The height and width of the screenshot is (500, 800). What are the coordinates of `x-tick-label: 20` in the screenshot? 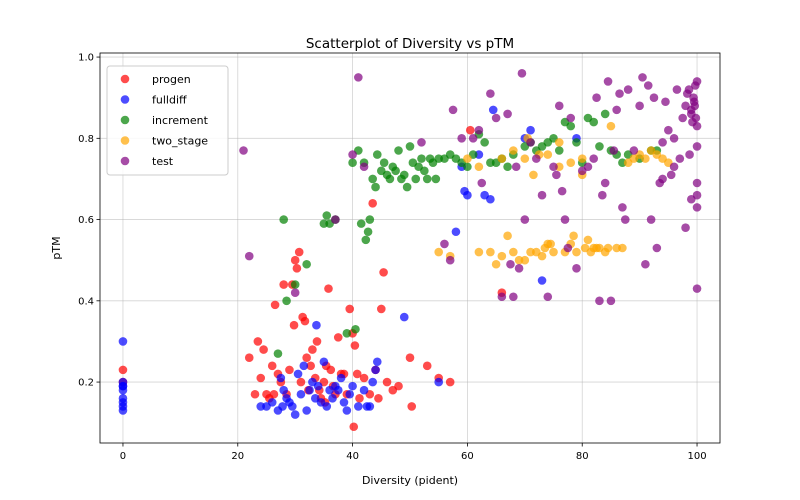 It's located at (237, 456).